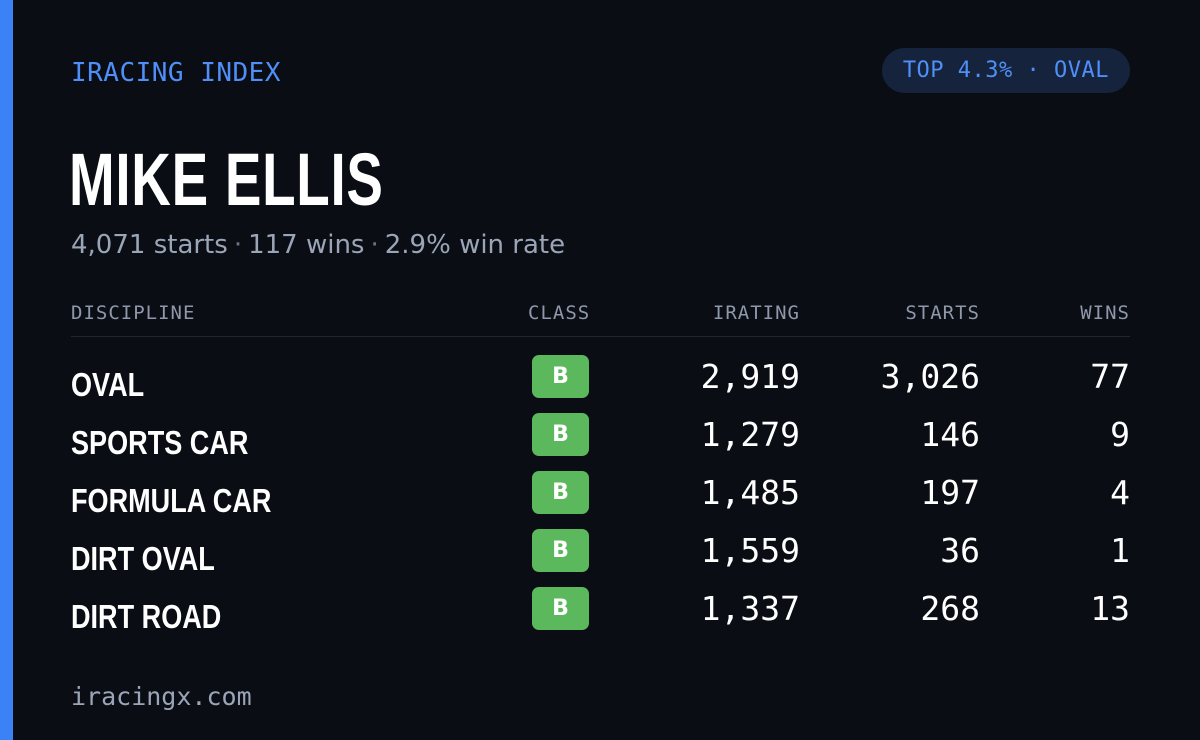  Describe the element at coordinates (161, 696) in the screenshot. I see `footer-site-link: iracingx.com` at that location.